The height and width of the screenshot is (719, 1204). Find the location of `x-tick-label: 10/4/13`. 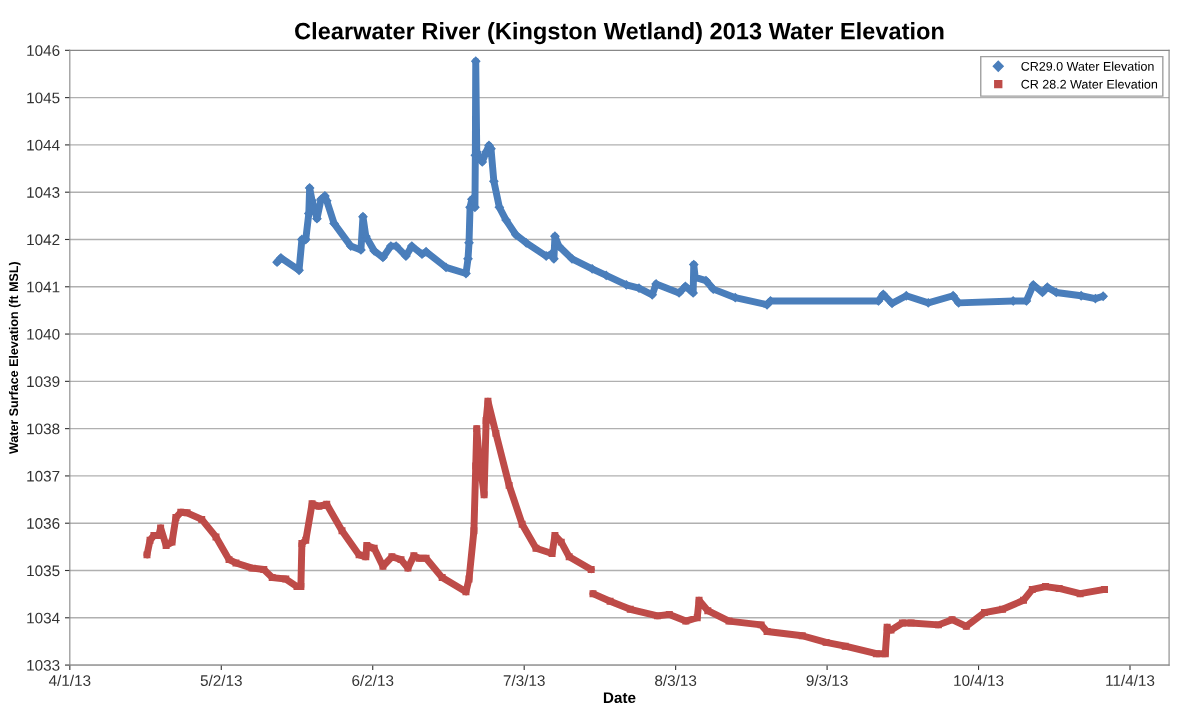

x-tick-label: 10/4/13 is located at coordinates (979, 680).